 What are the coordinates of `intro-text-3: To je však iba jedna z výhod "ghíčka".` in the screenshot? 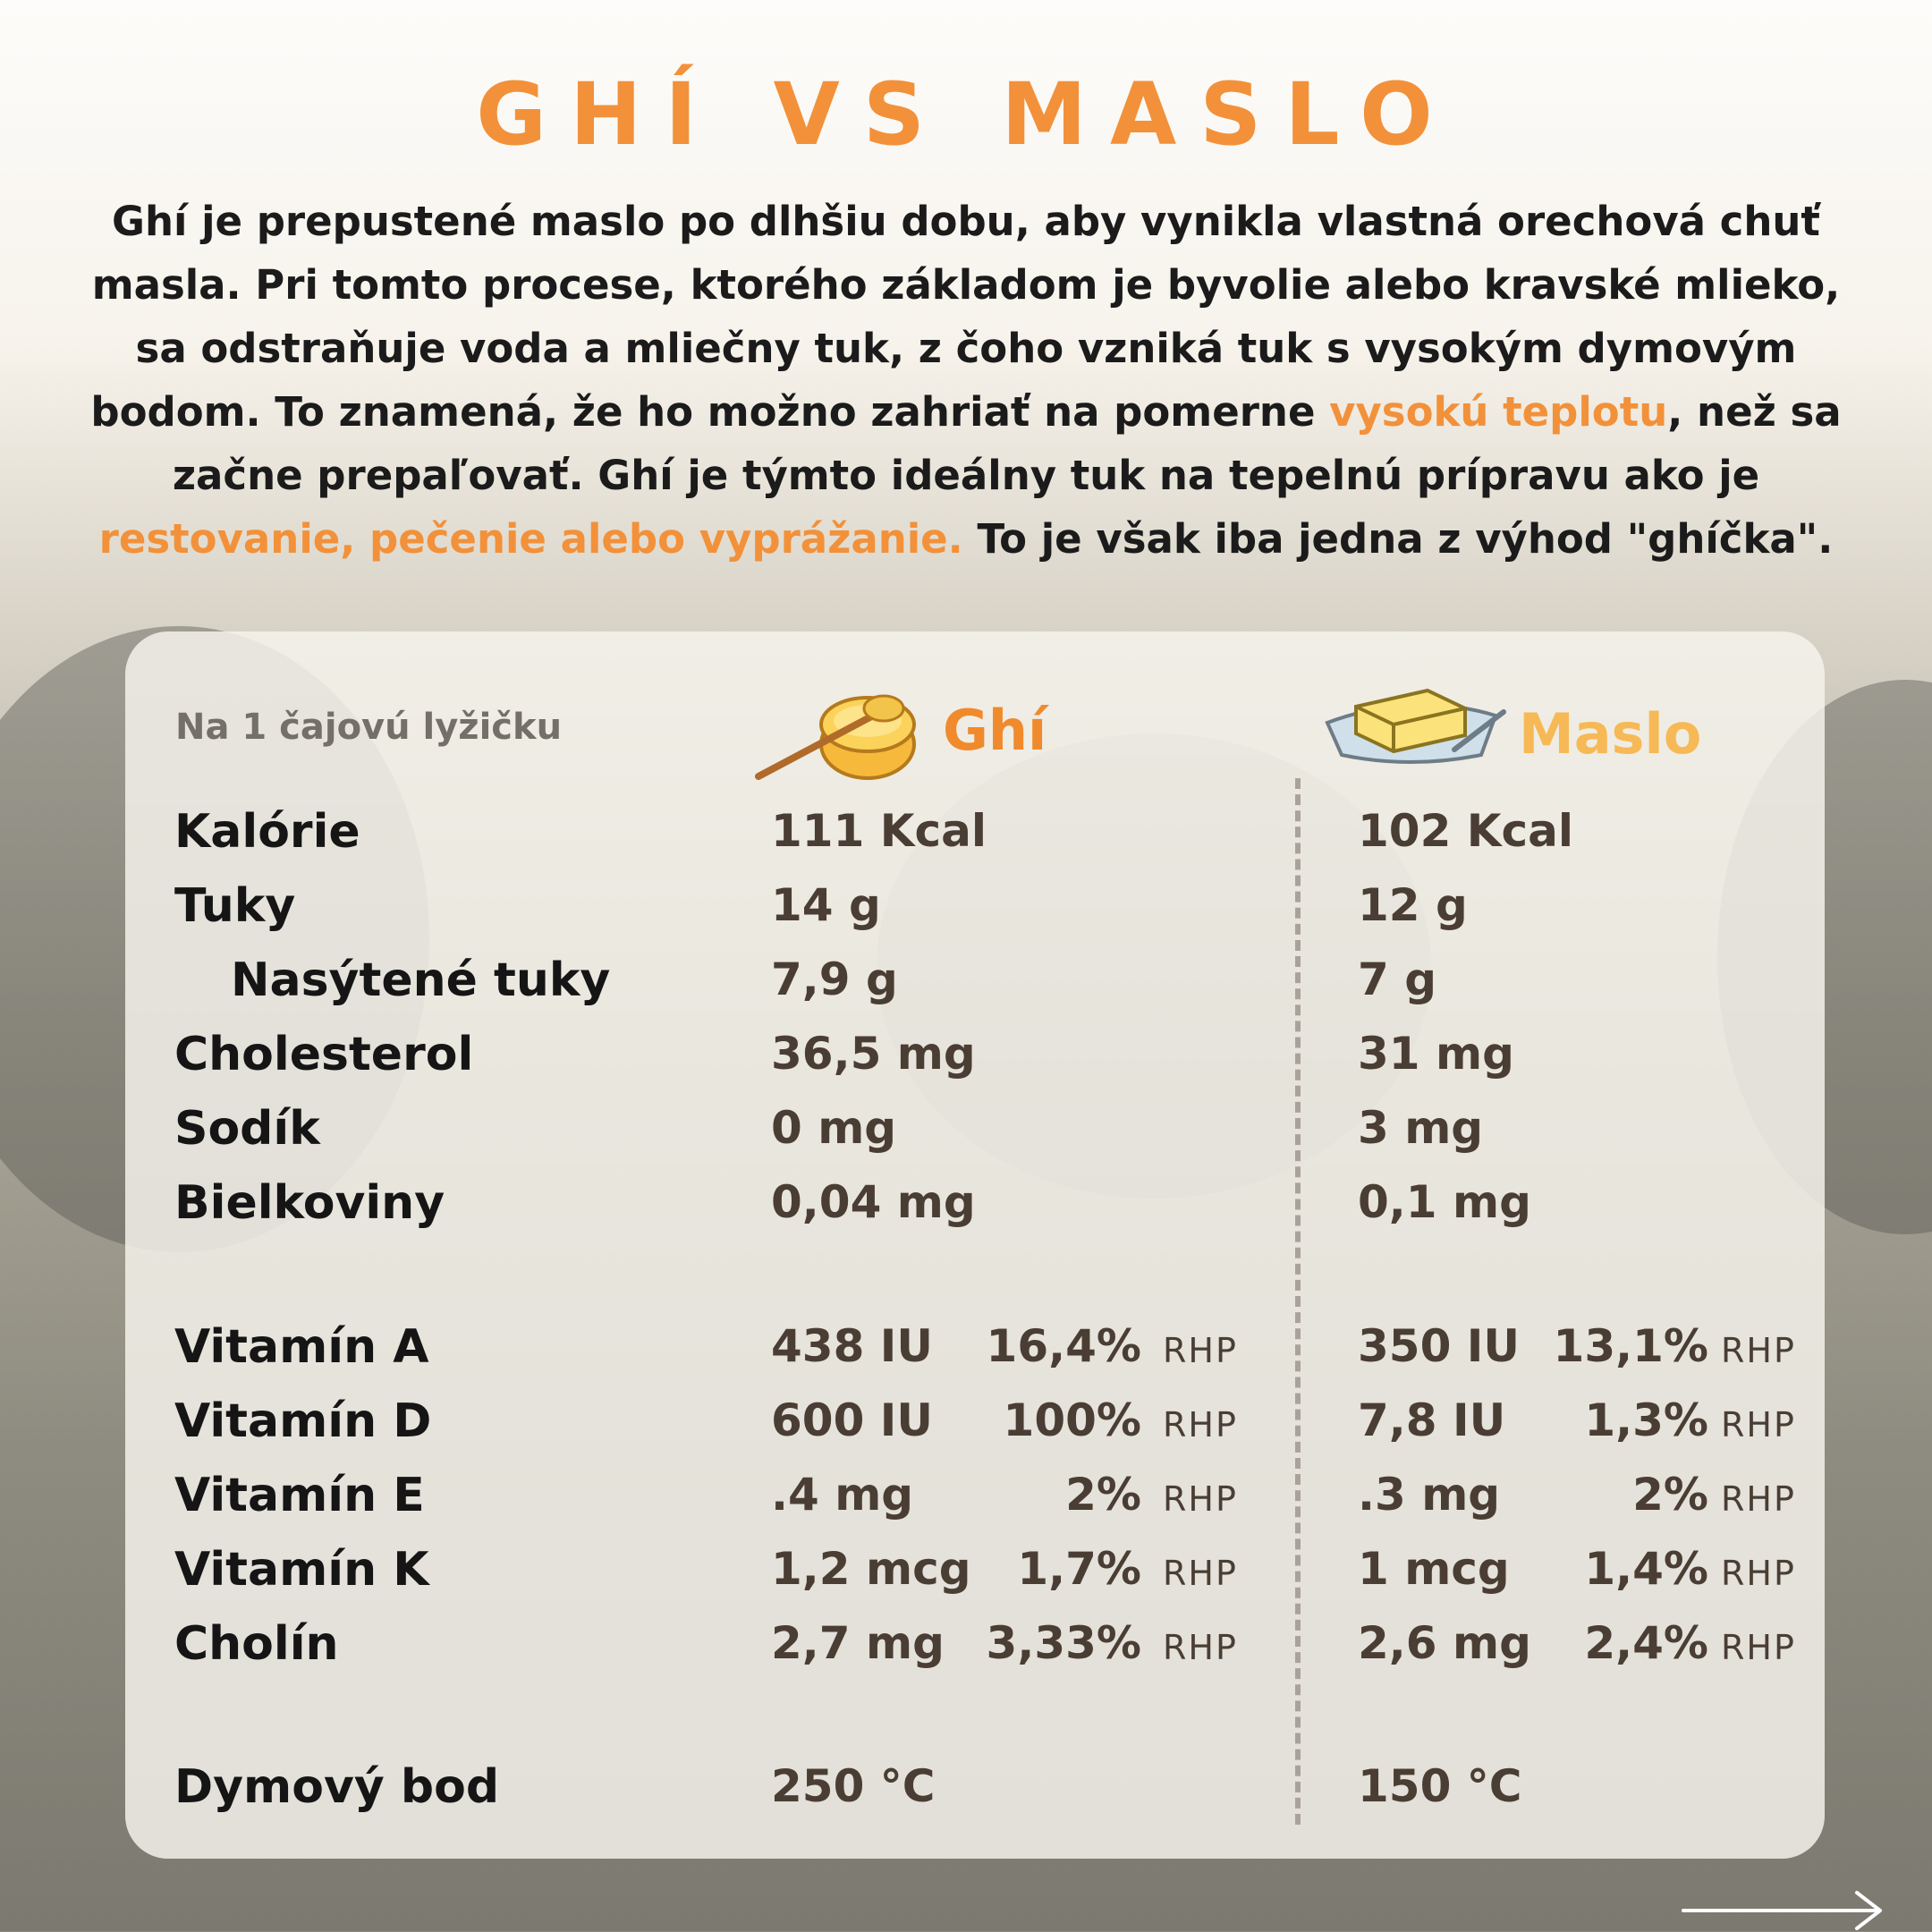 It's located at (1398, 539).